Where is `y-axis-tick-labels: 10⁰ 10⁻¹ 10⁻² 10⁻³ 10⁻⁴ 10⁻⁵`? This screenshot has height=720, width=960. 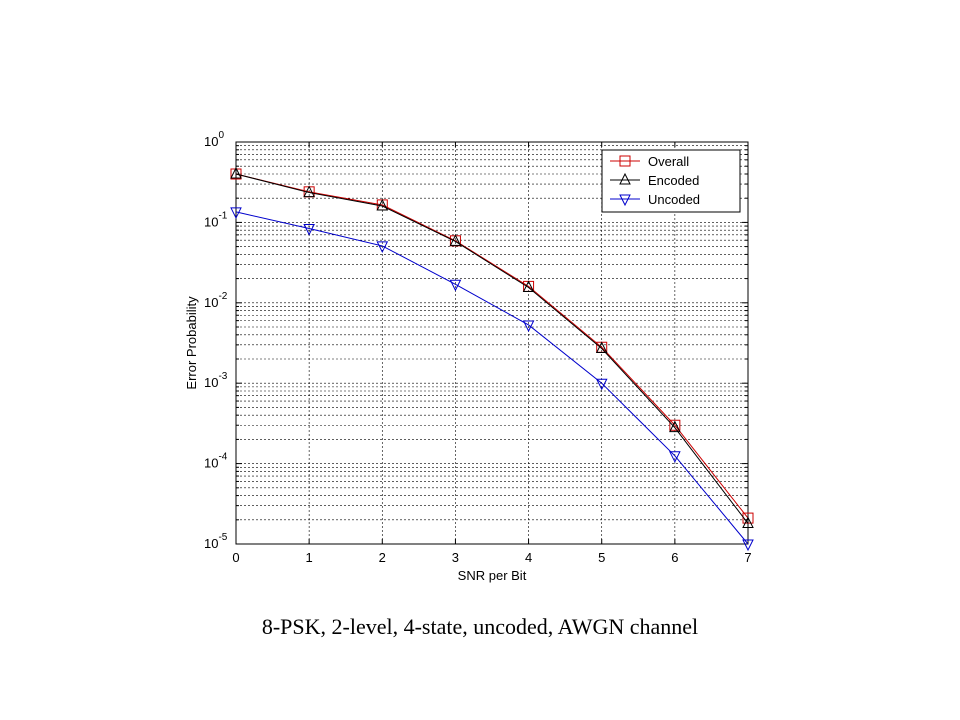 y-axis-tick-labels: 10⁰ 10⁻¹ 10⁻² 10⁻³ 10⁻⁴ 10⁻⁵ is located at coordinates (216, 340).